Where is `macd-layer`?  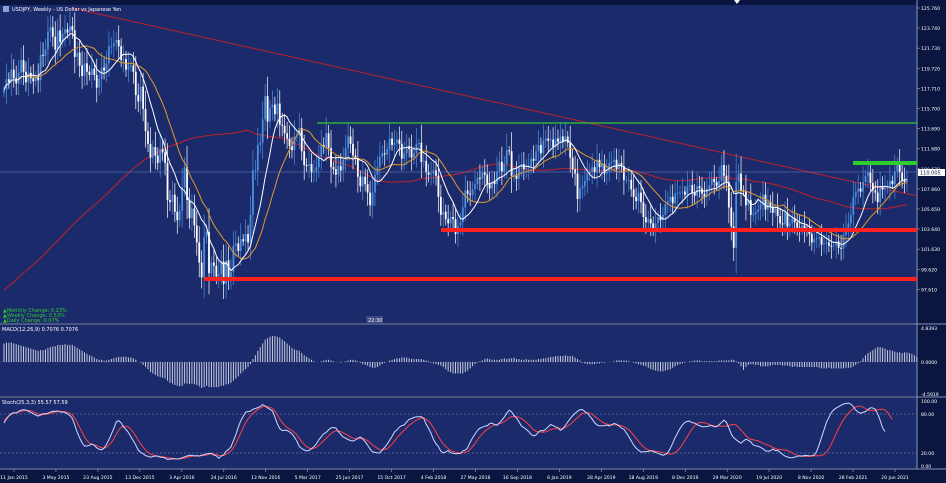
macd-layer is located at coordinates (459, 361).